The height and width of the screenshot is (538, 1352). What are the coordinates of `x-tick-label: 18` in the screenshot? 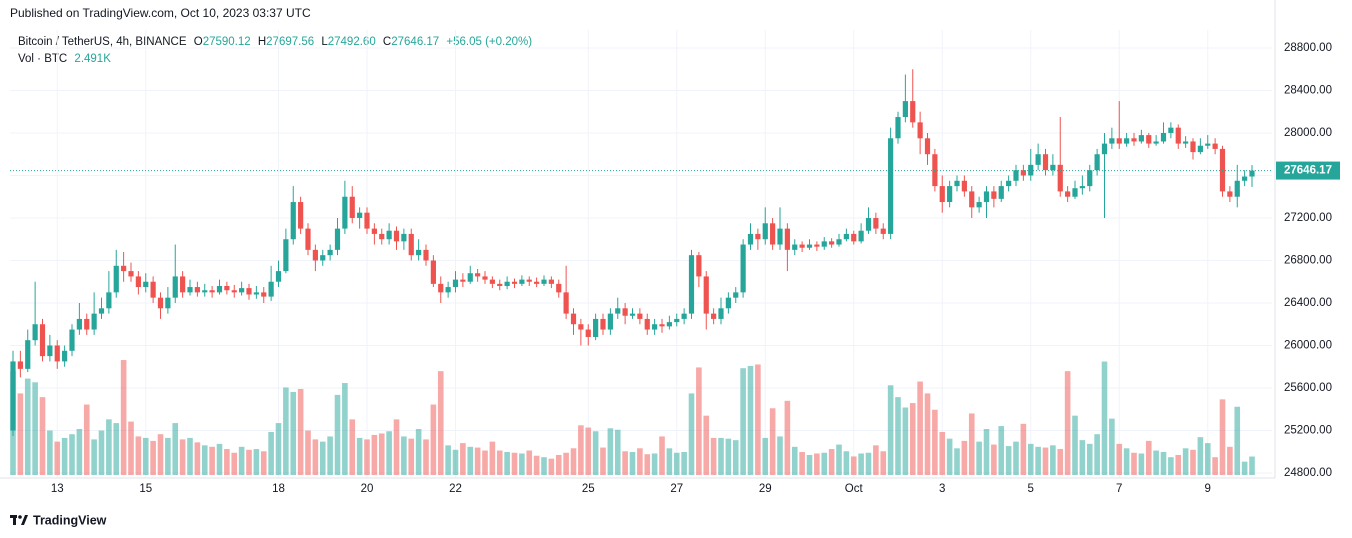 It's located at (278, 489).